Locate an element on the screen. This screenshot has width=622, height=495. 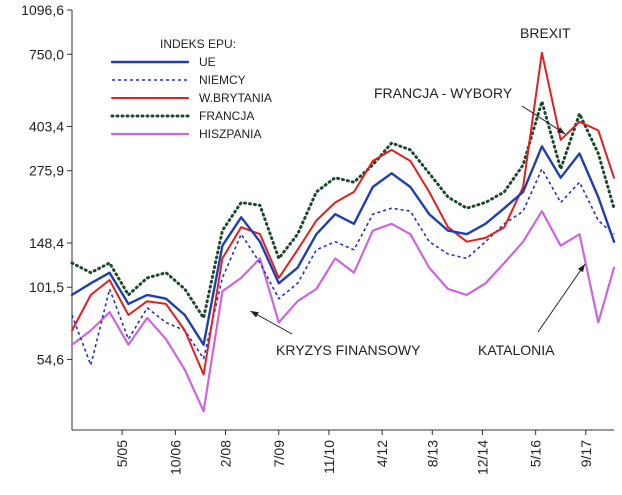
x-tick-label: 12/14 is located at coordinates (482, 457).